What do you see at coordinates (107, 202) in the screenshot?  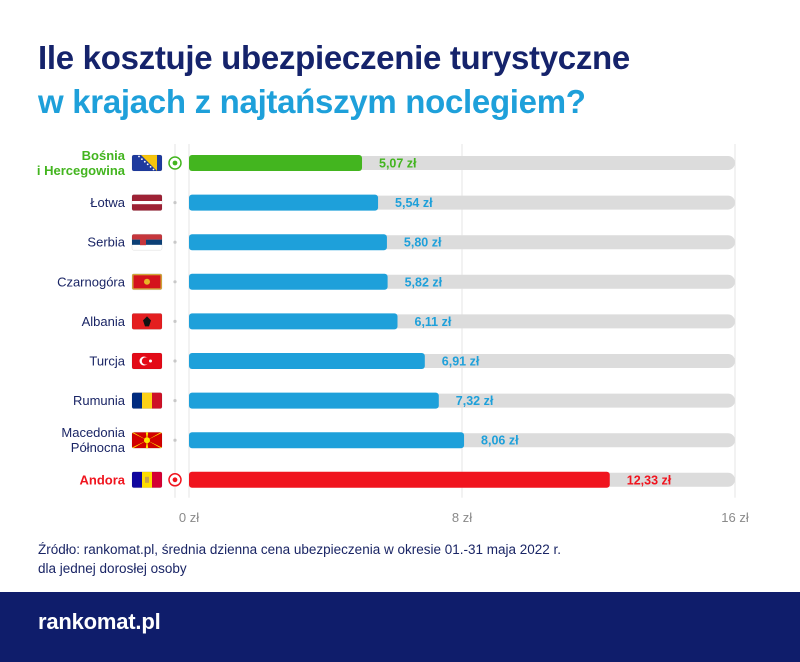 I see `category-label: Łotwa` at bounding box center [107, 202].